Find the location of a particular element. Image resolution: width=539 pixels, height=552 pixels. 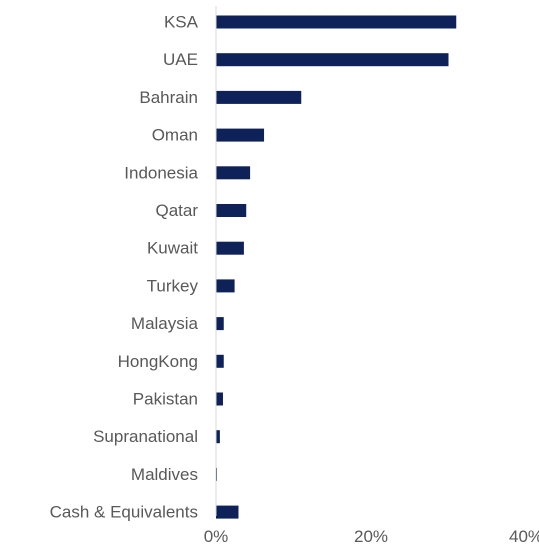

category-label: Cash & Equivalents is located at coordinates (124, 512).